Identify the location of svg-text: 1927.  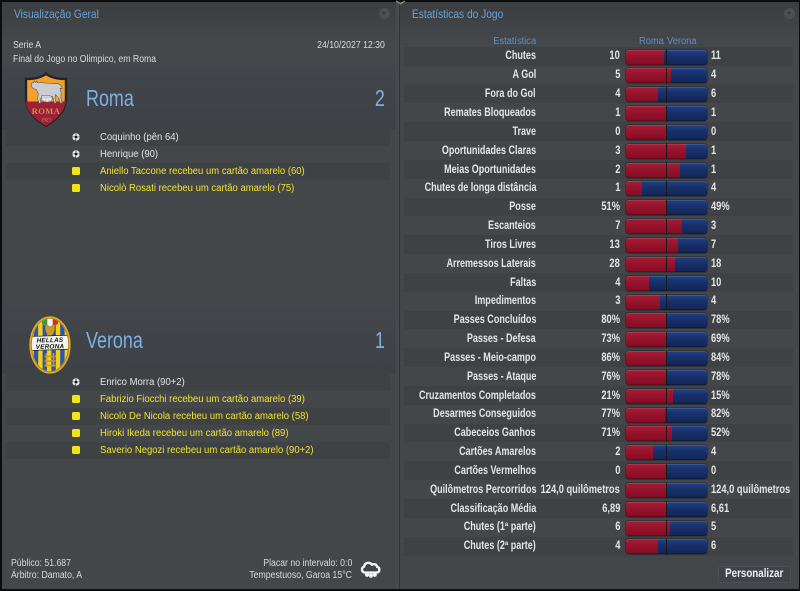
(46, 120).